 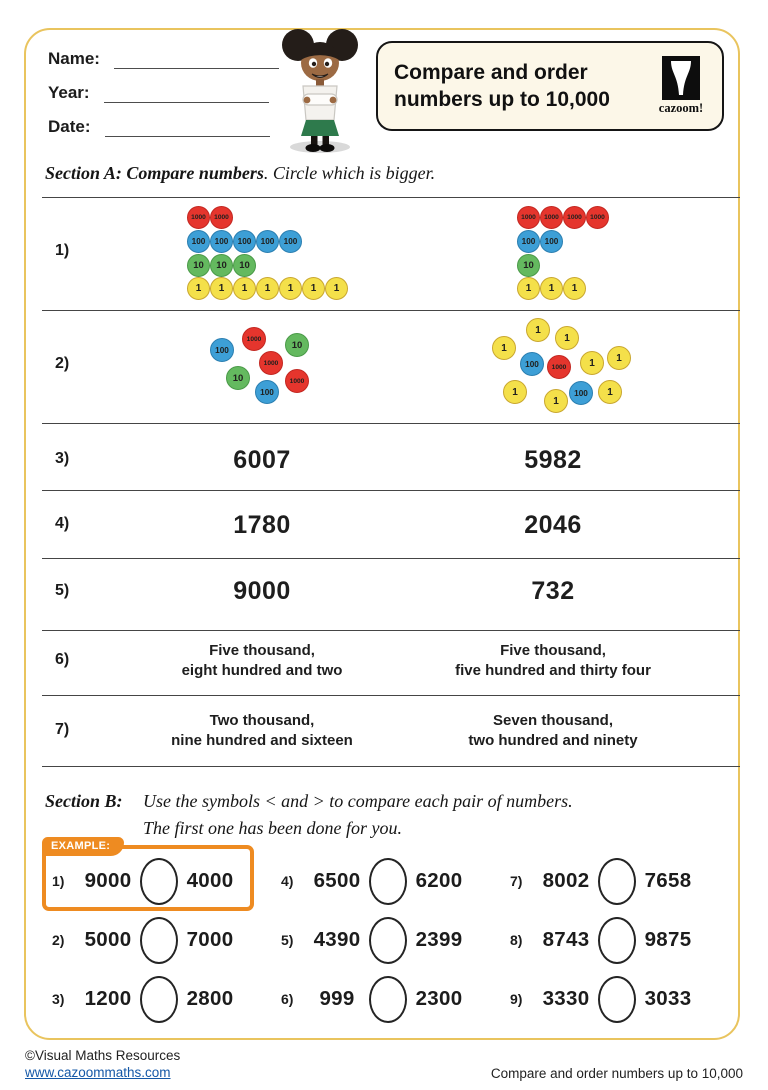 What do you see at coordinates (69, 126) in the screenshot?
I see `date-label: Date:` at bounding box center [69, 126].